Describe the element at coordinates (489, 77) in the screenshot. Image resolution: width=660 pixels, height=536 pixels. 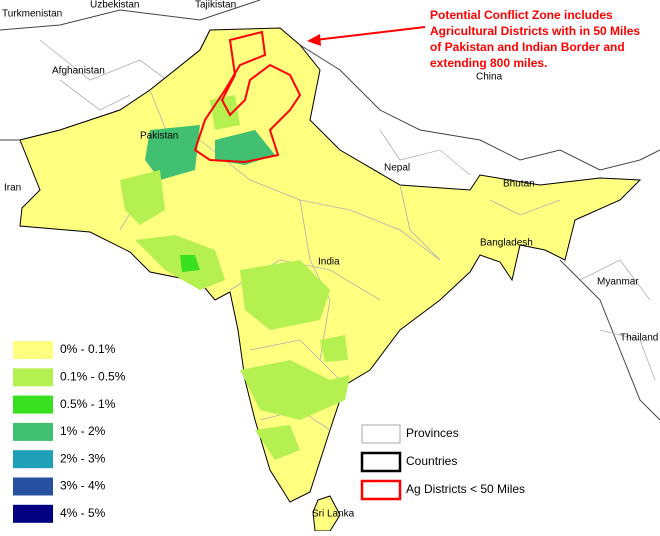
I see `place-label: China` at that location.